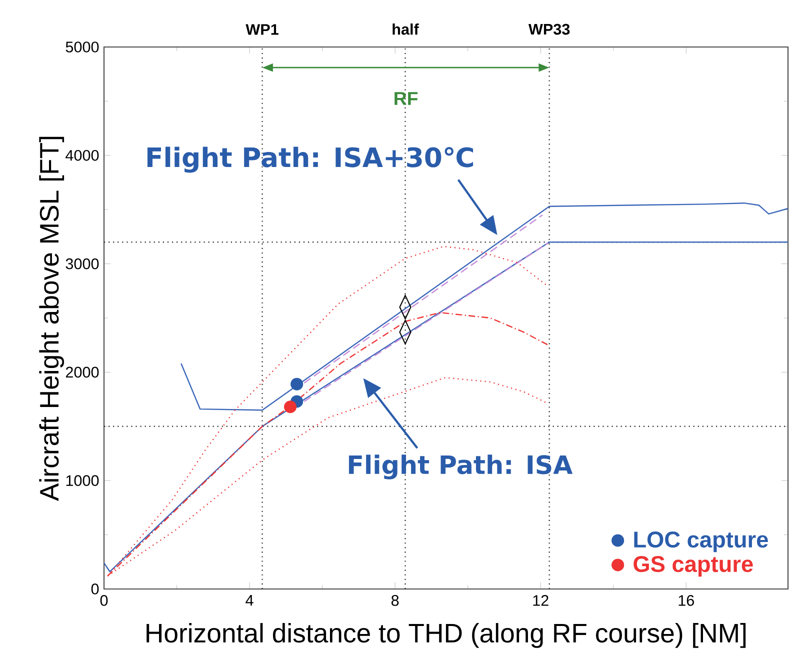 The width and height of the screenshot is (806, 666). What do you see at coordinates (693, 566) in the screenshot?
I see `legend-label: GS capture` at bounding box center [693, 566].